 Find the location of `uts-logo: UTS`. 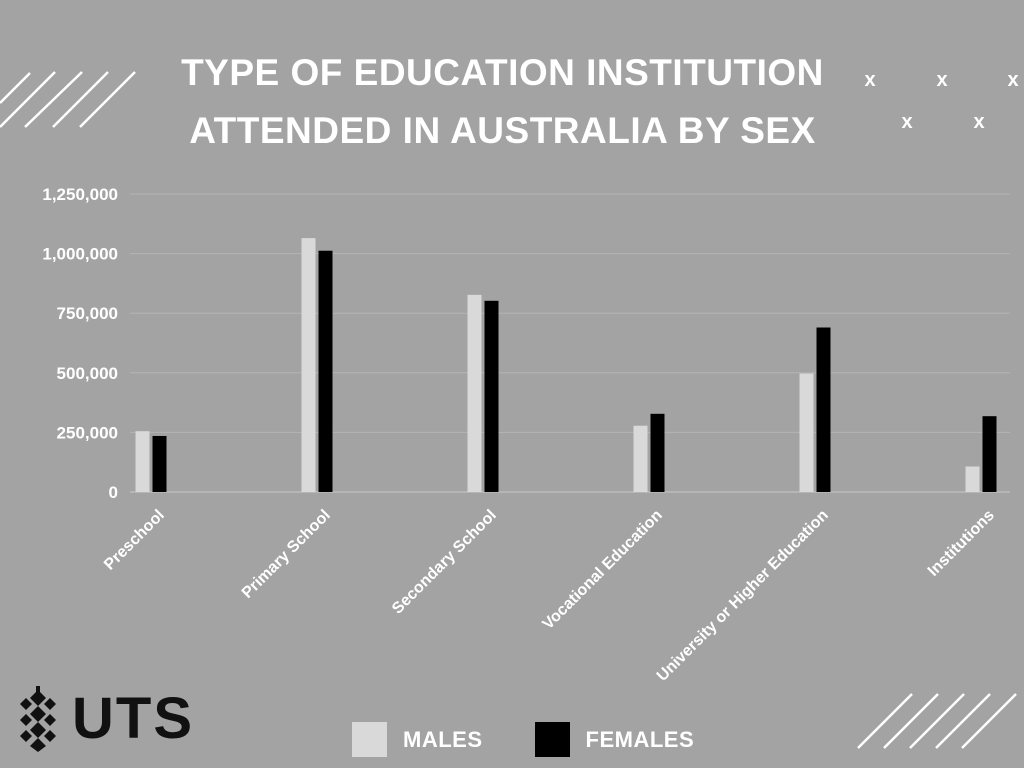

uts-logo: UTS is located at coordinates (107, 719).